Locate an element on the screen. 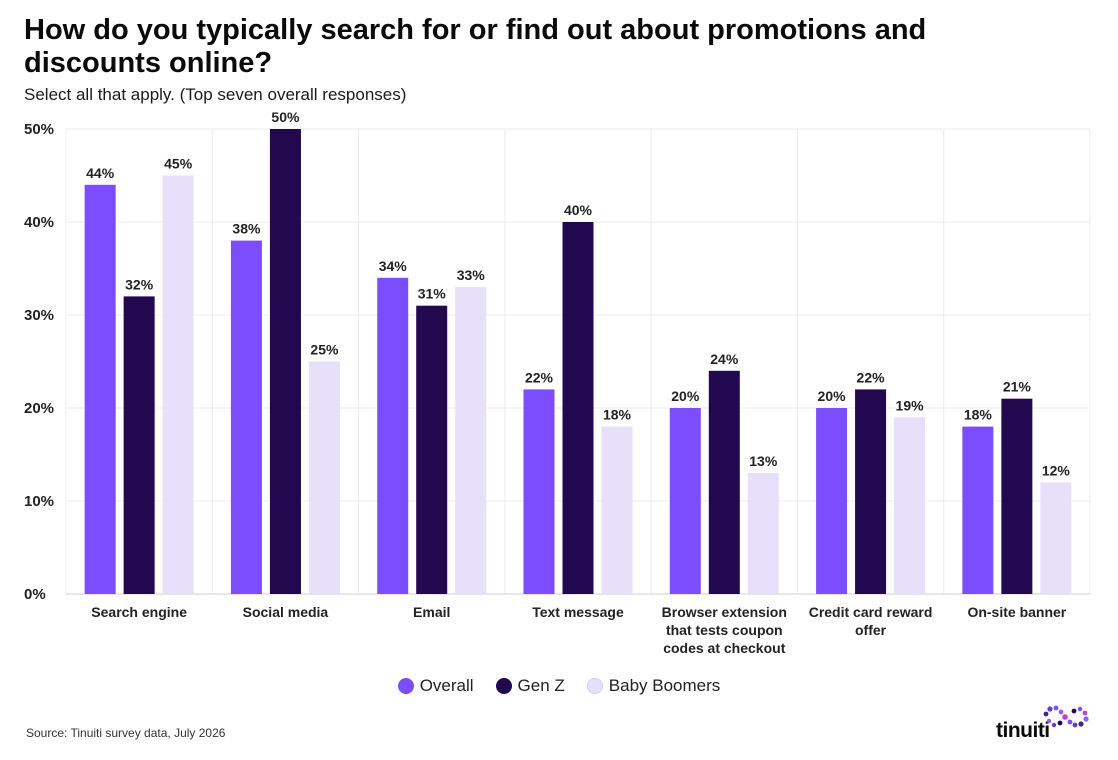  legend-item-baby-boomers: Baby Boomers is located at coordinates (653, 686).